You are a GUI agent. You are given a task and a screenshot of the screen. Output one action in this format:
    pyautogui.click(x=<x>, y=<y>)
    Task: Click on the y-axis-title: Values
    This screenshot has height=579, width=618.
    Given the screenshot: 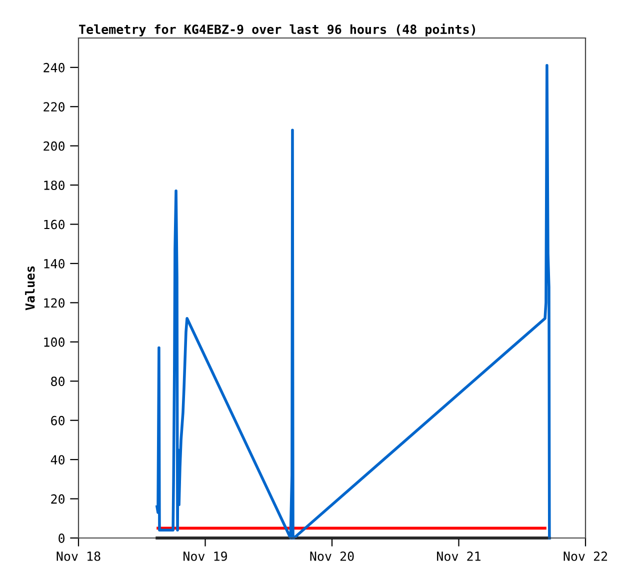 What is the action you would take?
    pyautogui.click(x=30, y=288)
    